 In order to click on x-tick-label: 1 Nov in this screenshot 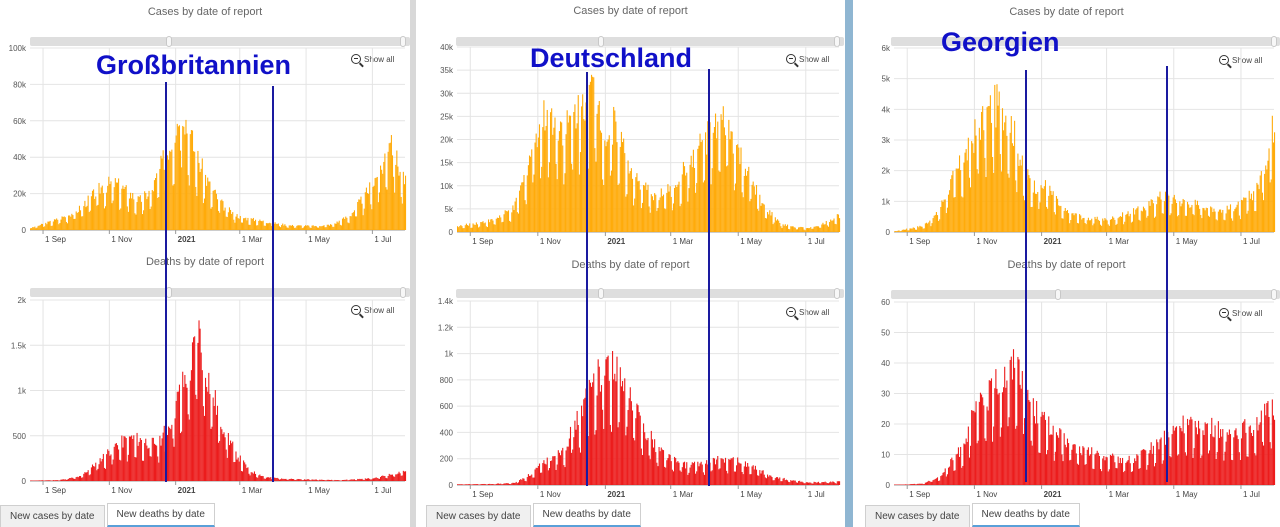, I will do `click(550, 494)`.